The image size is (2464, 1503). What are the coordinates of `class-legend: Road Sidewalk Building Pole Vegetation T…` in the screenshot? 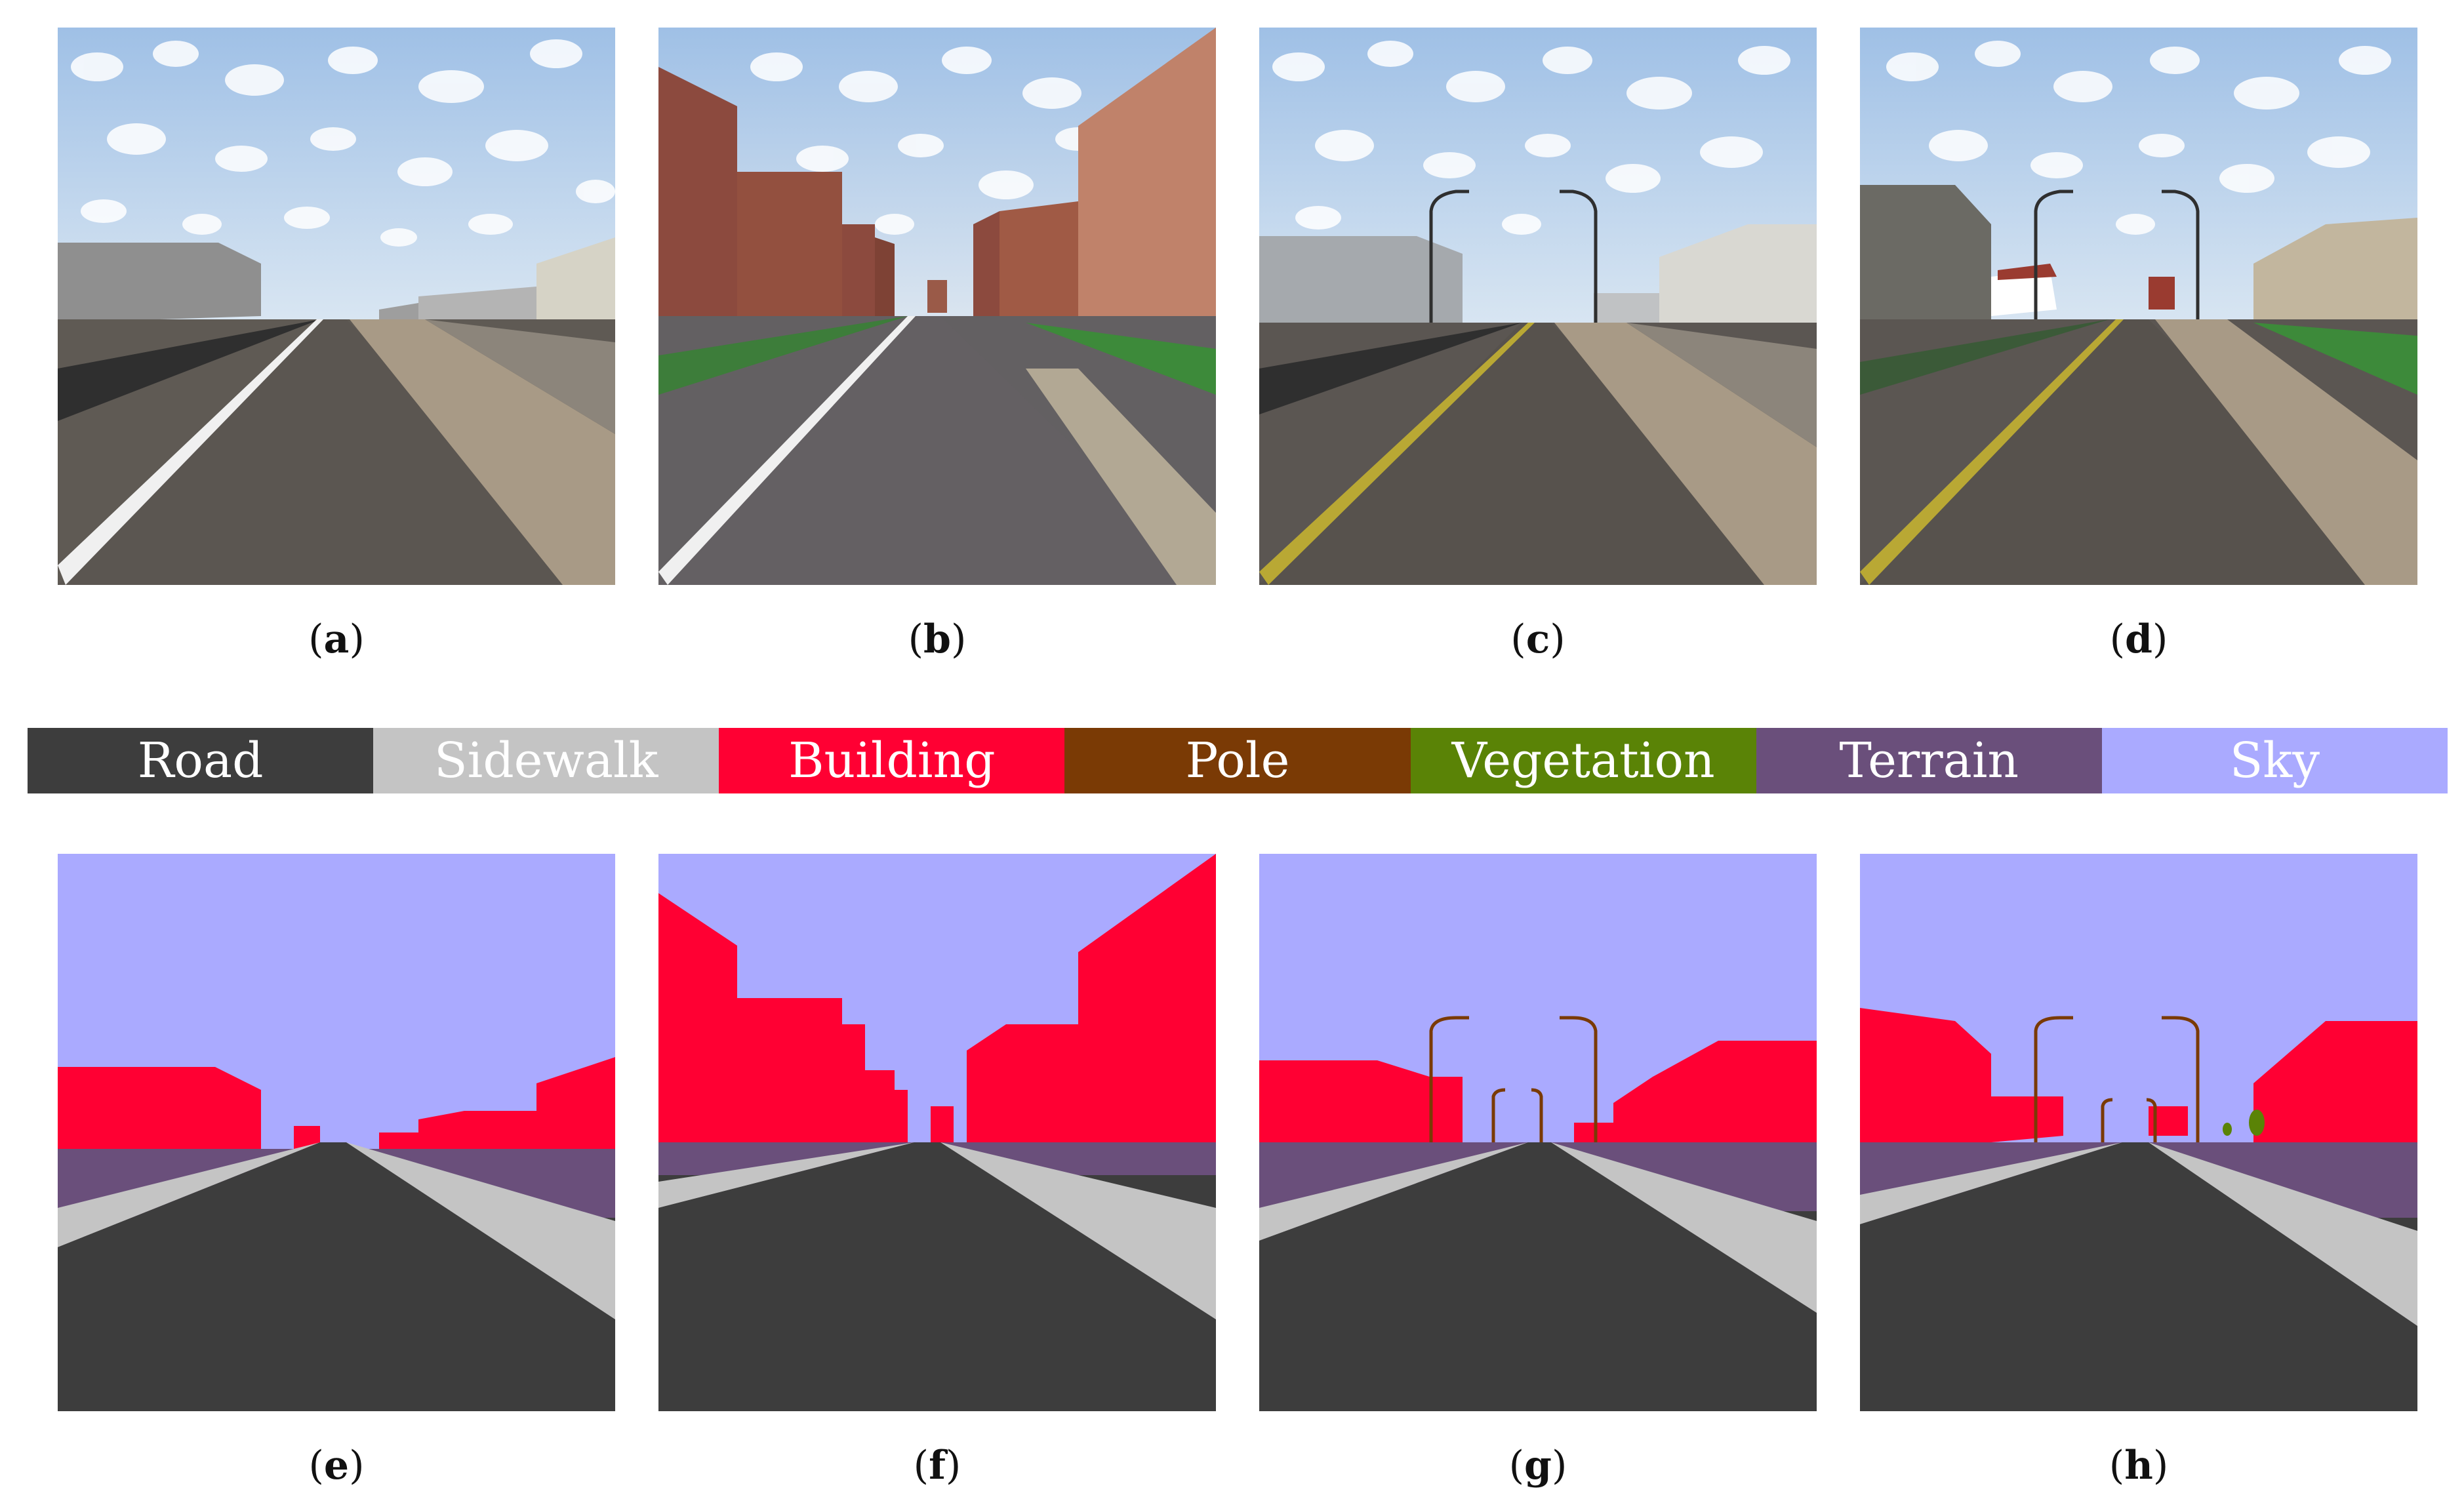 It's located at (1238, 761).